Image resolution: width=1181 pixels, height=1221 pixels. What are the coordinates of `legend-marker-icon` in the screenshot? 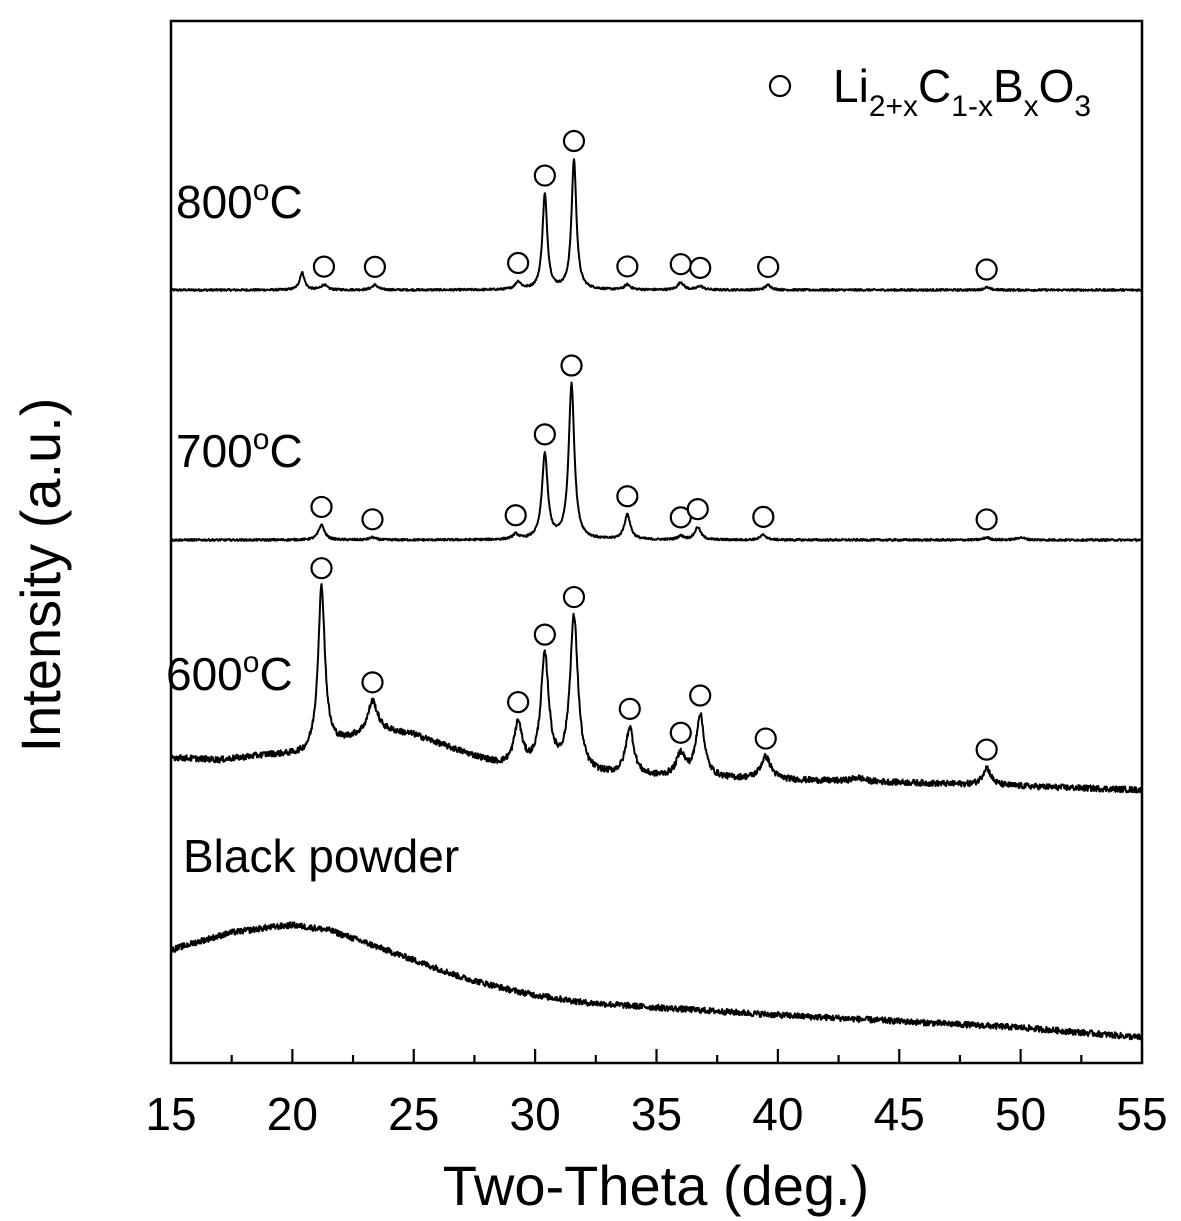 It's located at (780, 86).